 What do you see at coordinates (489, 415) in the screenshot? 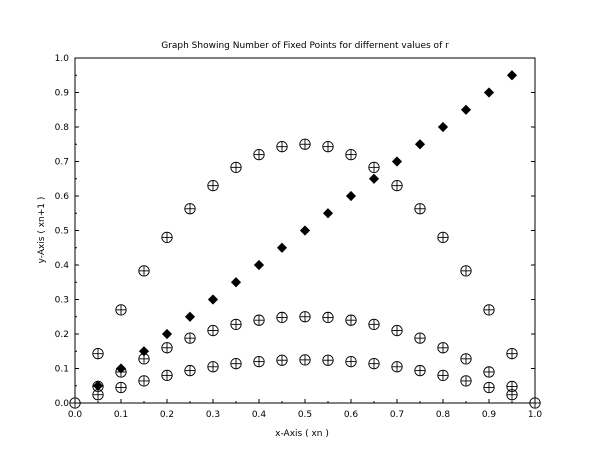
I see `x-tick-label: 0.9` at bounding box center [489, 415].